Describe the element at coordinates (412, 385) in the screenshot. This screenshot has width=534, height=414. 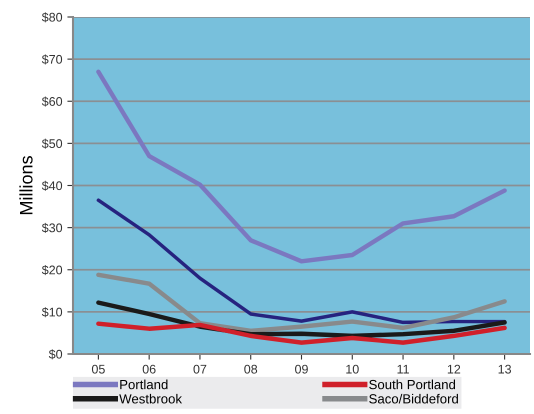
I see `legend-label: South Portland` at that location.